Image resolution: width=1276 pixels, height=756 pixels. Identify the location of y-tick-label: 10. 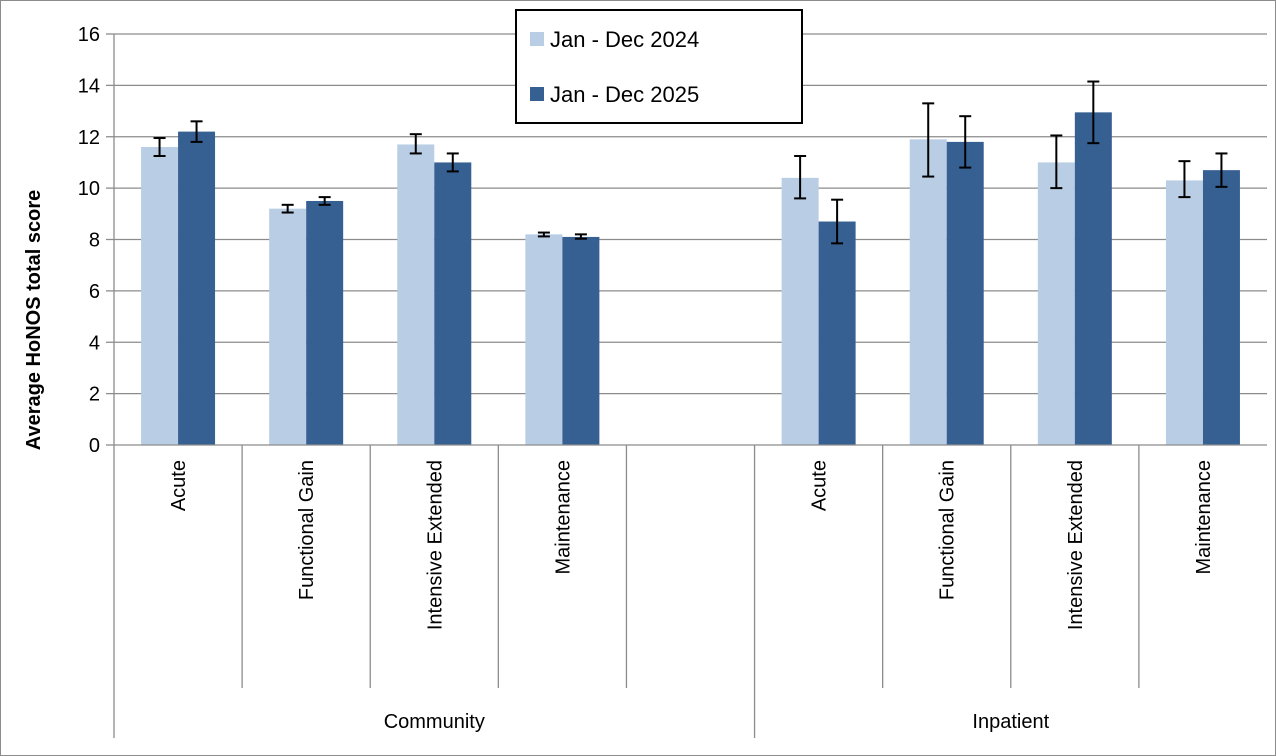
(89, 189).